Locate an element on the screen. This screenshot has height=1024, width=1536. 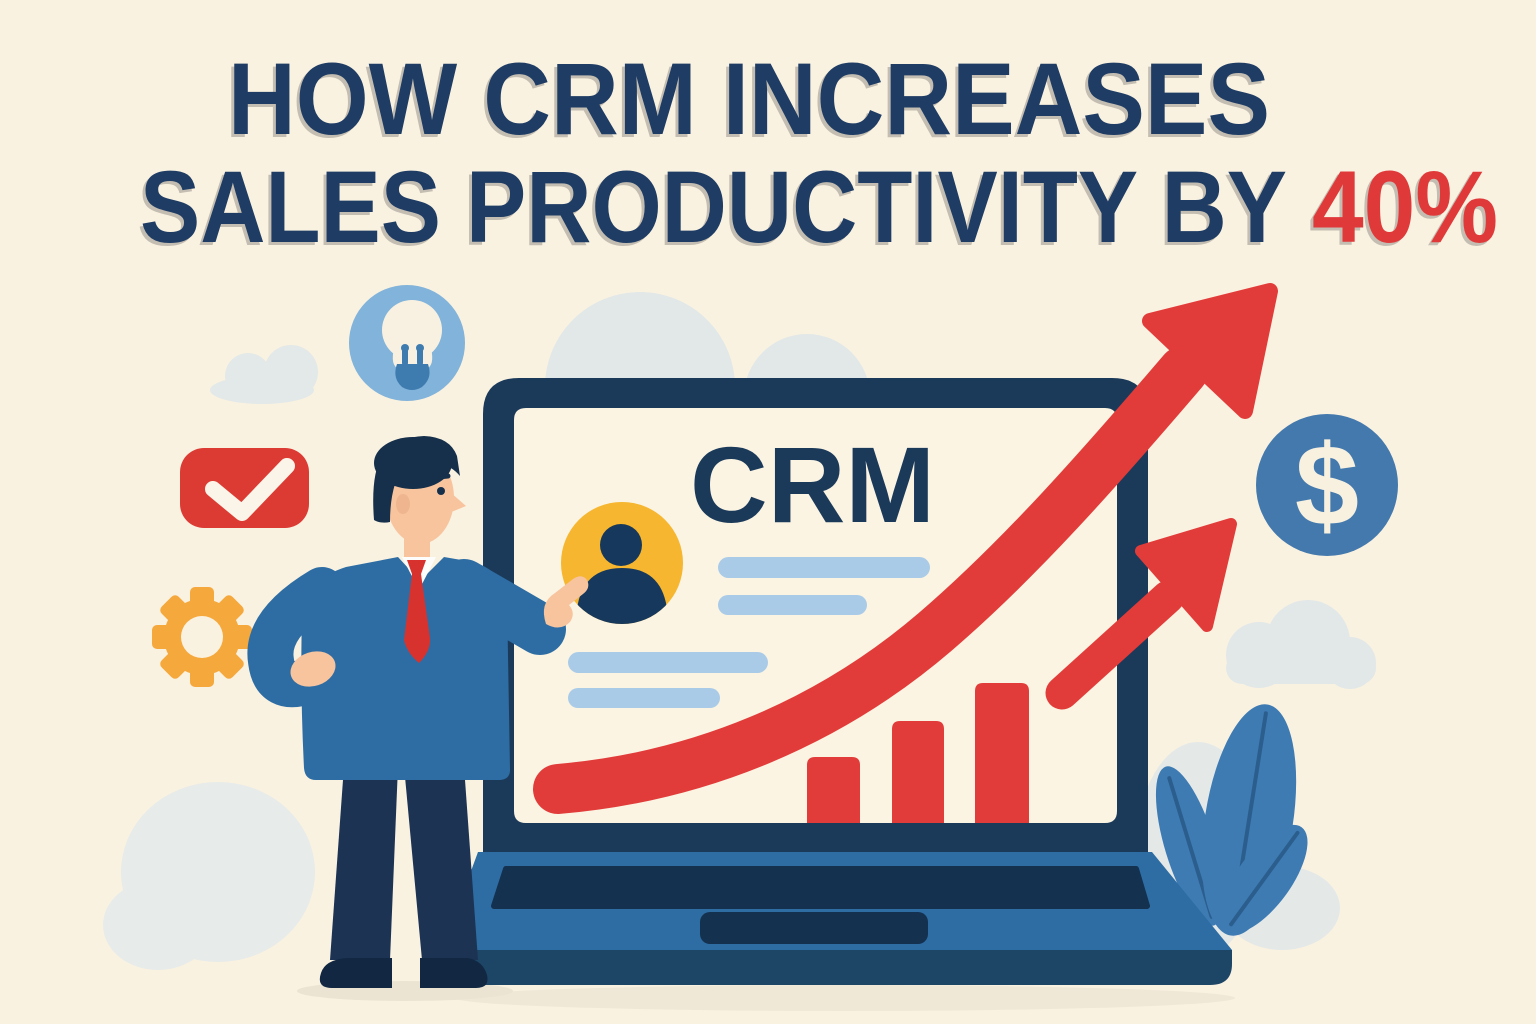
laptop-keyboard is located at coordinates (820, 887).